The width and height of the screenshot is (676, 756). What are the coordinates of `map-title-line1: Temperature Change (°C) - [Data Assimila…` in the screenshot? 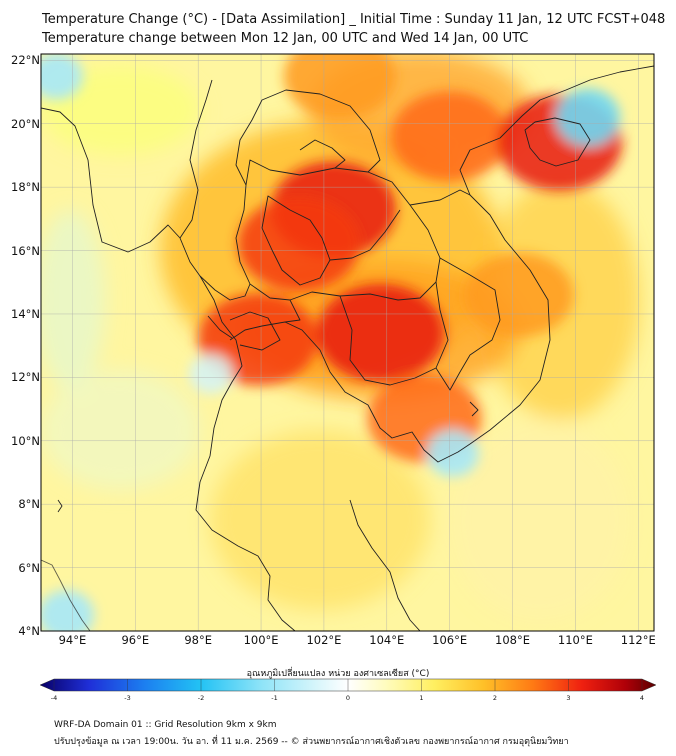 It's located at (354, 19).